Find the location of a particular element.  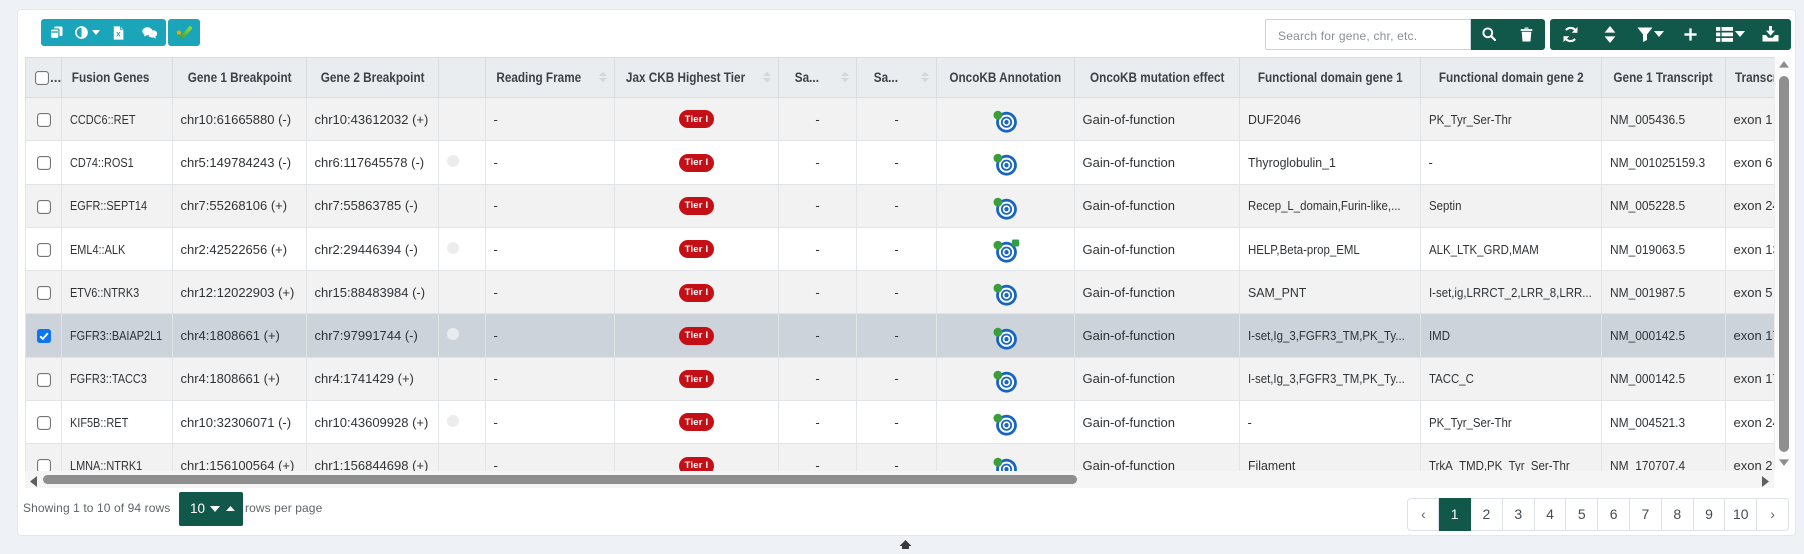

svg-text: x is located at coordinates (118, 33).